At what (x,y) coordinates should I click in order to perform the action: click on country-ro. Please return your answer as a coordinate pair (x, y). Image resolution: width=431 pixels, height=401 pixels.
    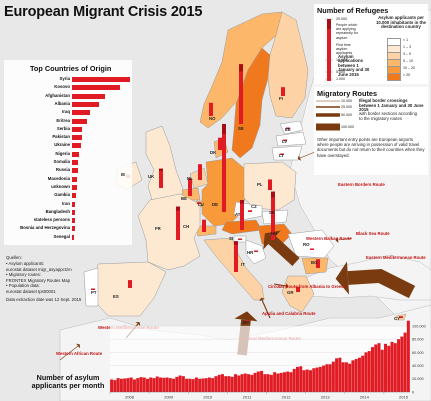
    Looking at the image, I should click on (311, 244).